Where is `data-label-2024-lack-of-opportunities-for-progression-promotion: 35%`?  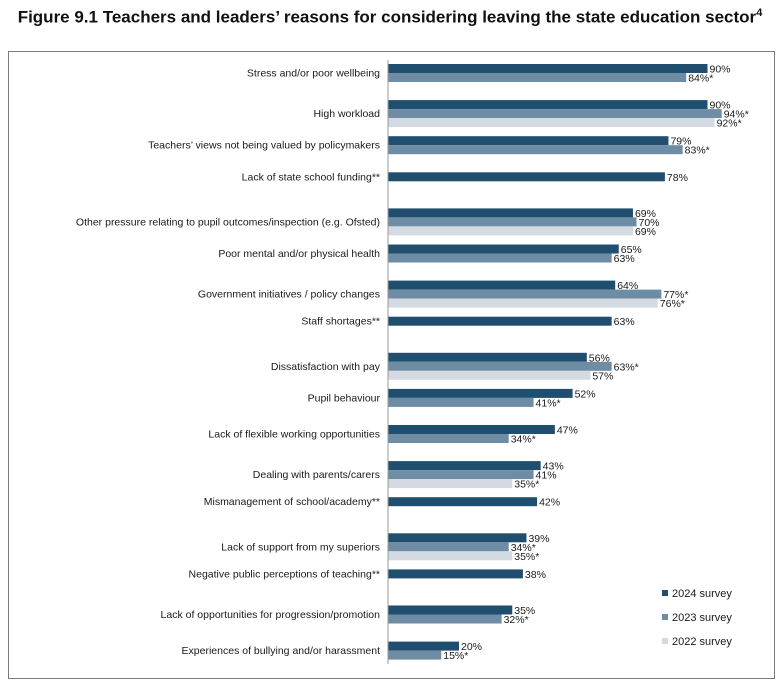 data-label-2024-lack-of-opportunities-for-progression-promotion: 35% is located at coordinates (524, 611).